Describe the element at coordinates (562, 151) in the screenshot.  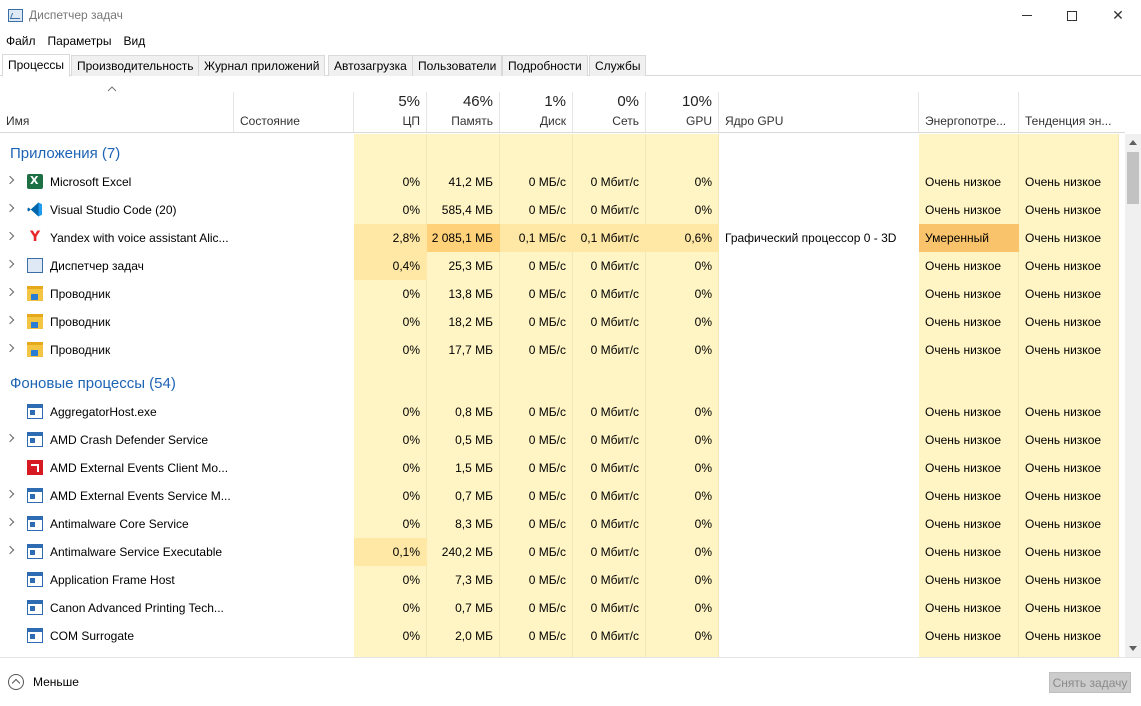
I see `group-header: Приложения (7)` at that location.